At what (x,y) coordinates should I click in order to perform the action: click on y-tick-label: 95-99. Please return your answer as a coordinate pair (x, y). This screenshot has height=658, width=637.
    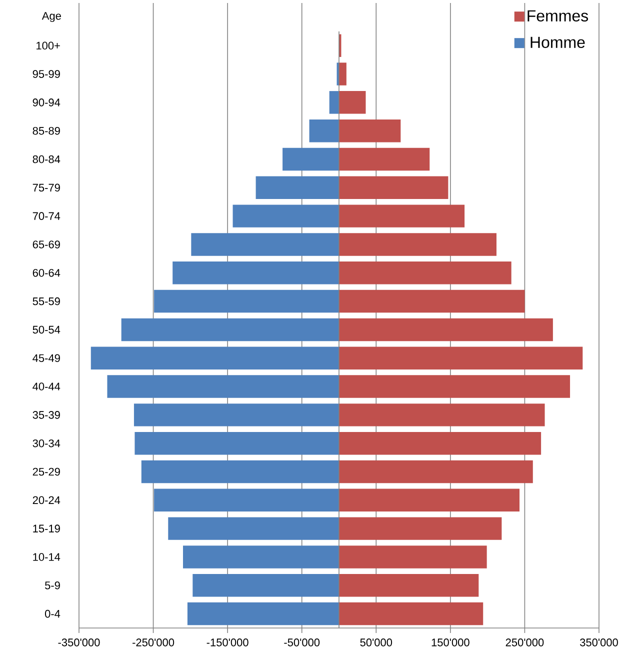
    Looking at the image, I should click on (46, 74).